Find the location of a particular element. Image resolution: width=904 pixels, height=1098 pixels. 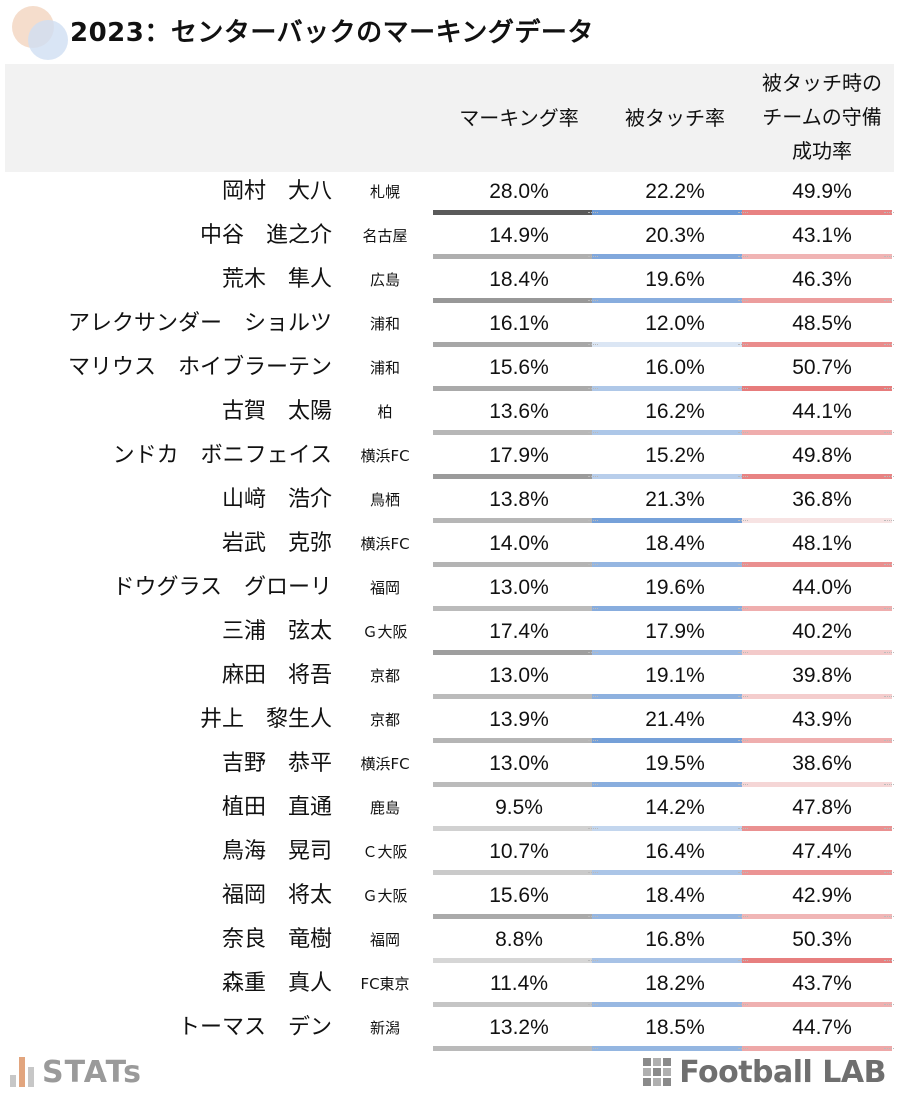

table-row: トーマス デン 新潟 13.2% 18.5% 44.7% is located at coordinates (449, 1030).